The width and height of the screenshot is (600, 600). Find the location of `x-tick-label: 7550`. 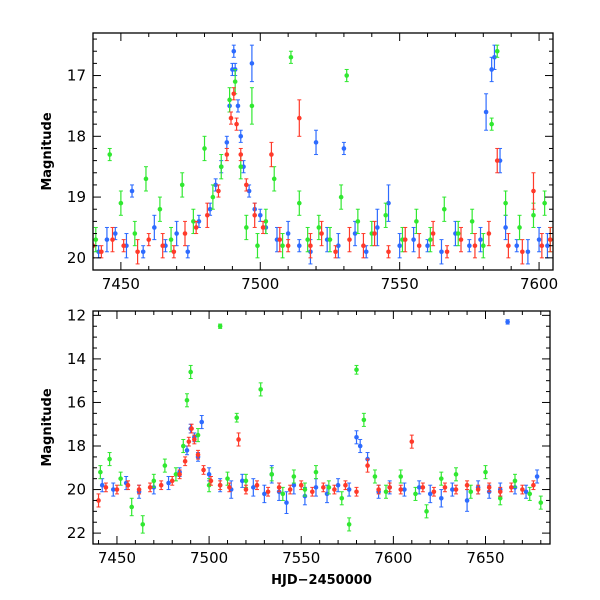

x-tick-label: 7550 is located at coordinates (301, 558).